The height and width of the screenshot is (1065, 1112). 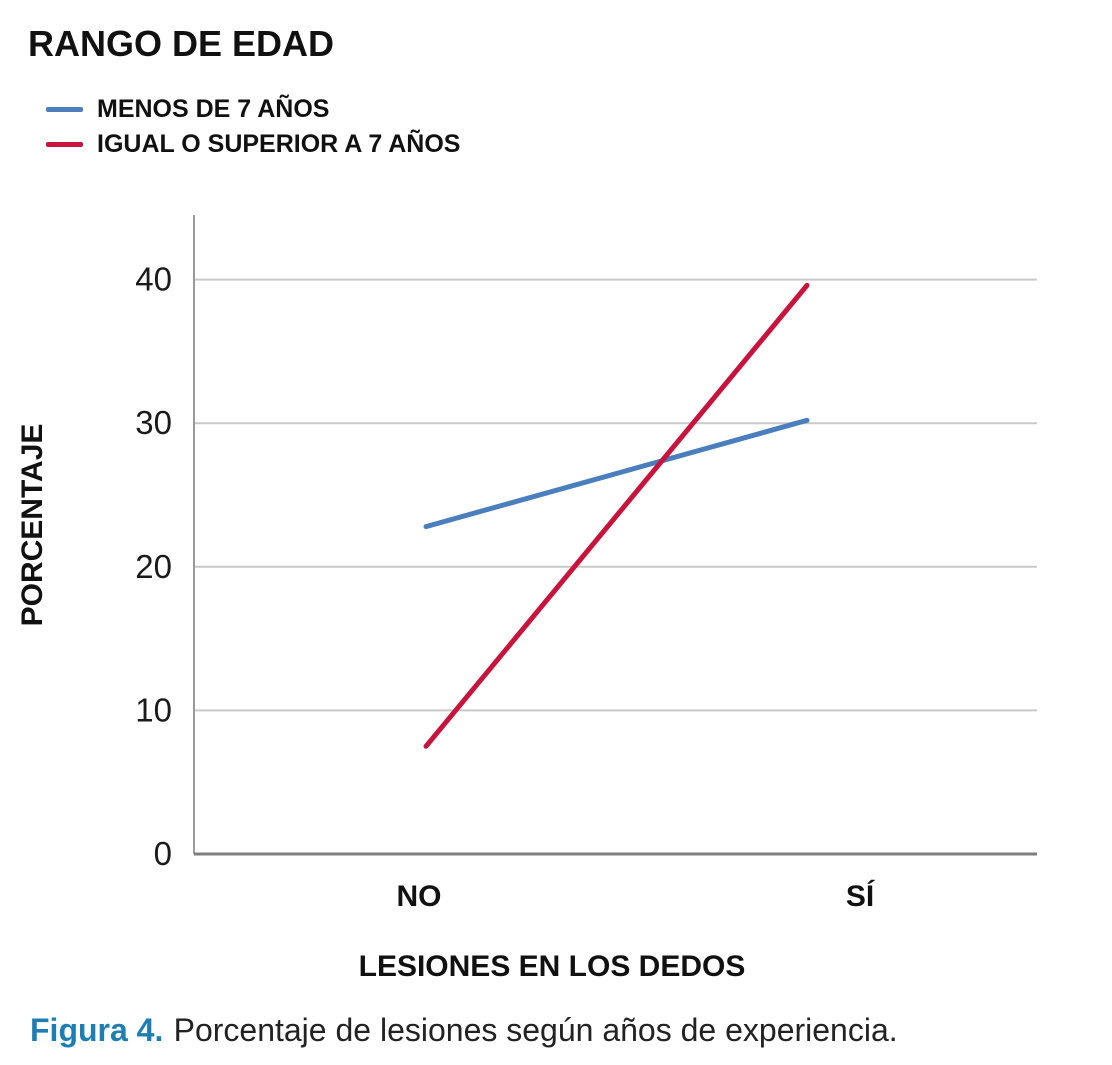 I want to click on y-tick-label: 10, so click(x=153, y=709).